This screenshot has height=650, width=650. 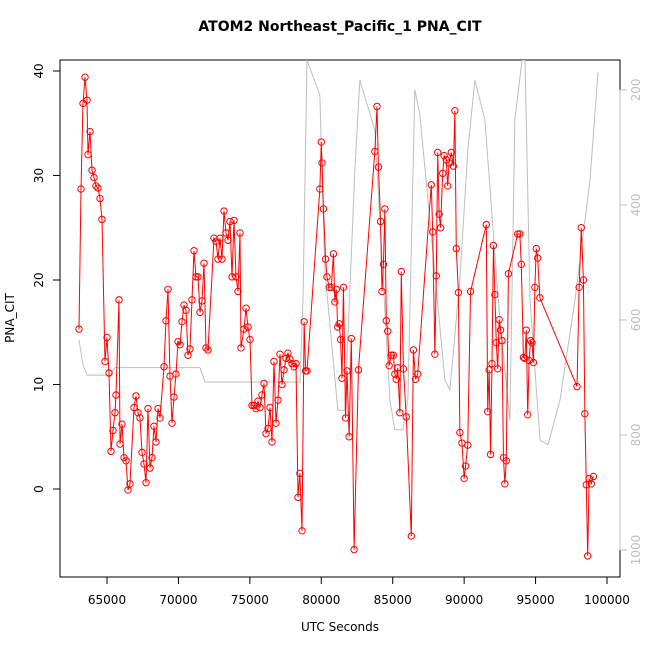 What do you see at coordinates (250, 600) in the screenshot?
I see `x-tick-label: 75000` at bounding box center [250, 600].